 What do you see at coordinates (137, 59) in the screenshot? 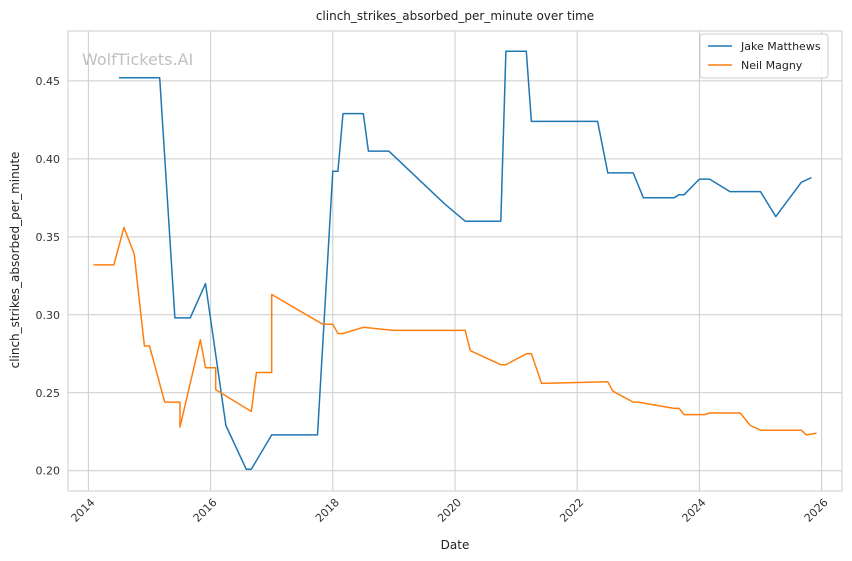
I see `watermark: WolfTickets.AI` at bounding box center [137, 59].